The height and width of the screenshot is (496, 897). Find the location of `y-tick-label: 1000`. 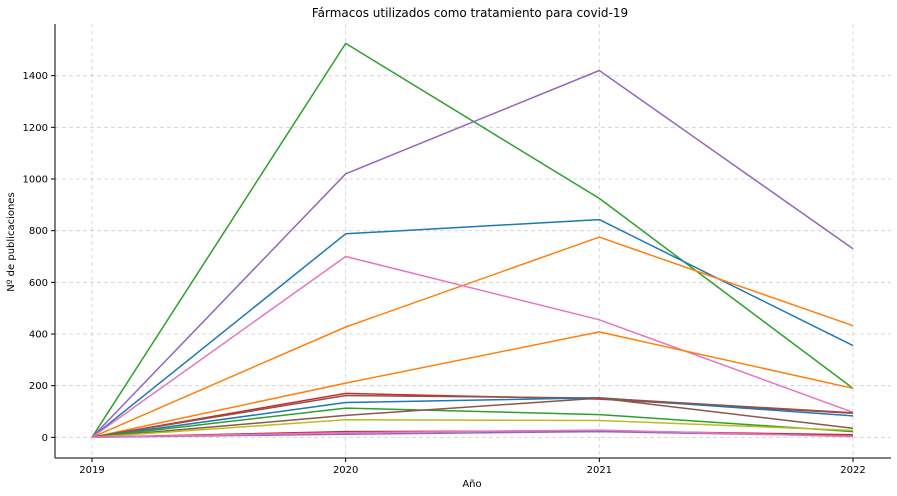

y-tick-label: 1000 is located at coordinates (35, 180).